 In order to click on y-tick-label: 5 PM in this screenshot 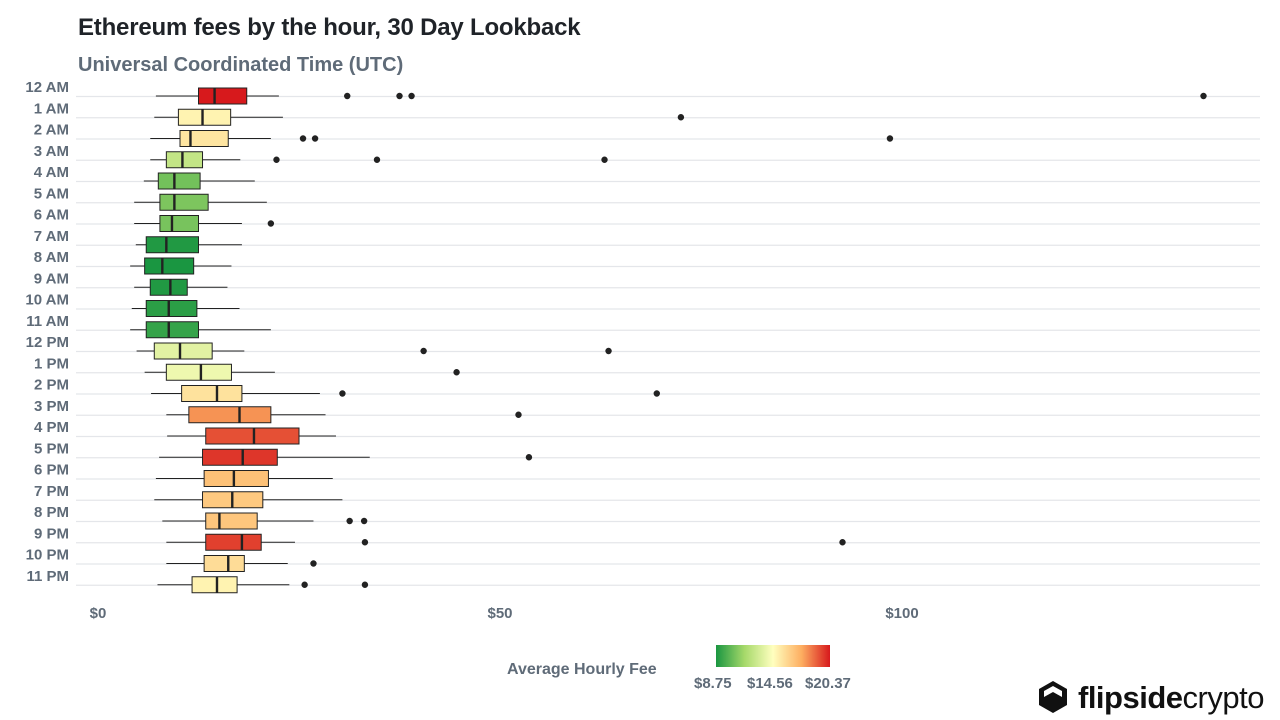, I will do `click(51, 448)`.